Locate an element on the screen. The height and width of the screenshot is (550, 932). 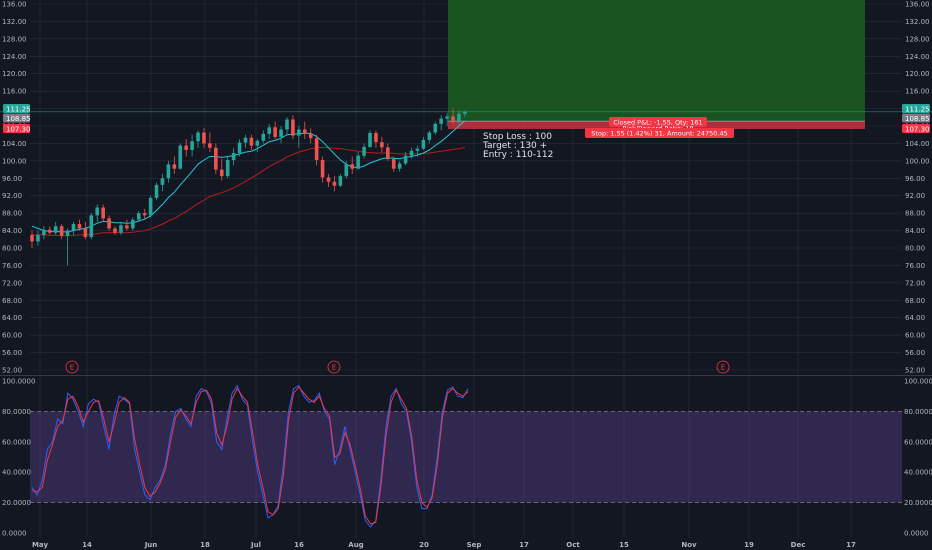
price-tick-left: 132.00 is located at coordinates (14, 22).